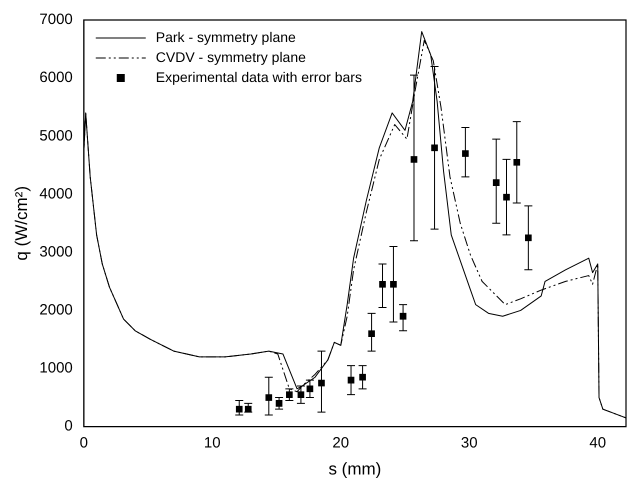 This screenshot has height=492, width=639. I want to click on y-tick-label: 0, so click(68, 426).